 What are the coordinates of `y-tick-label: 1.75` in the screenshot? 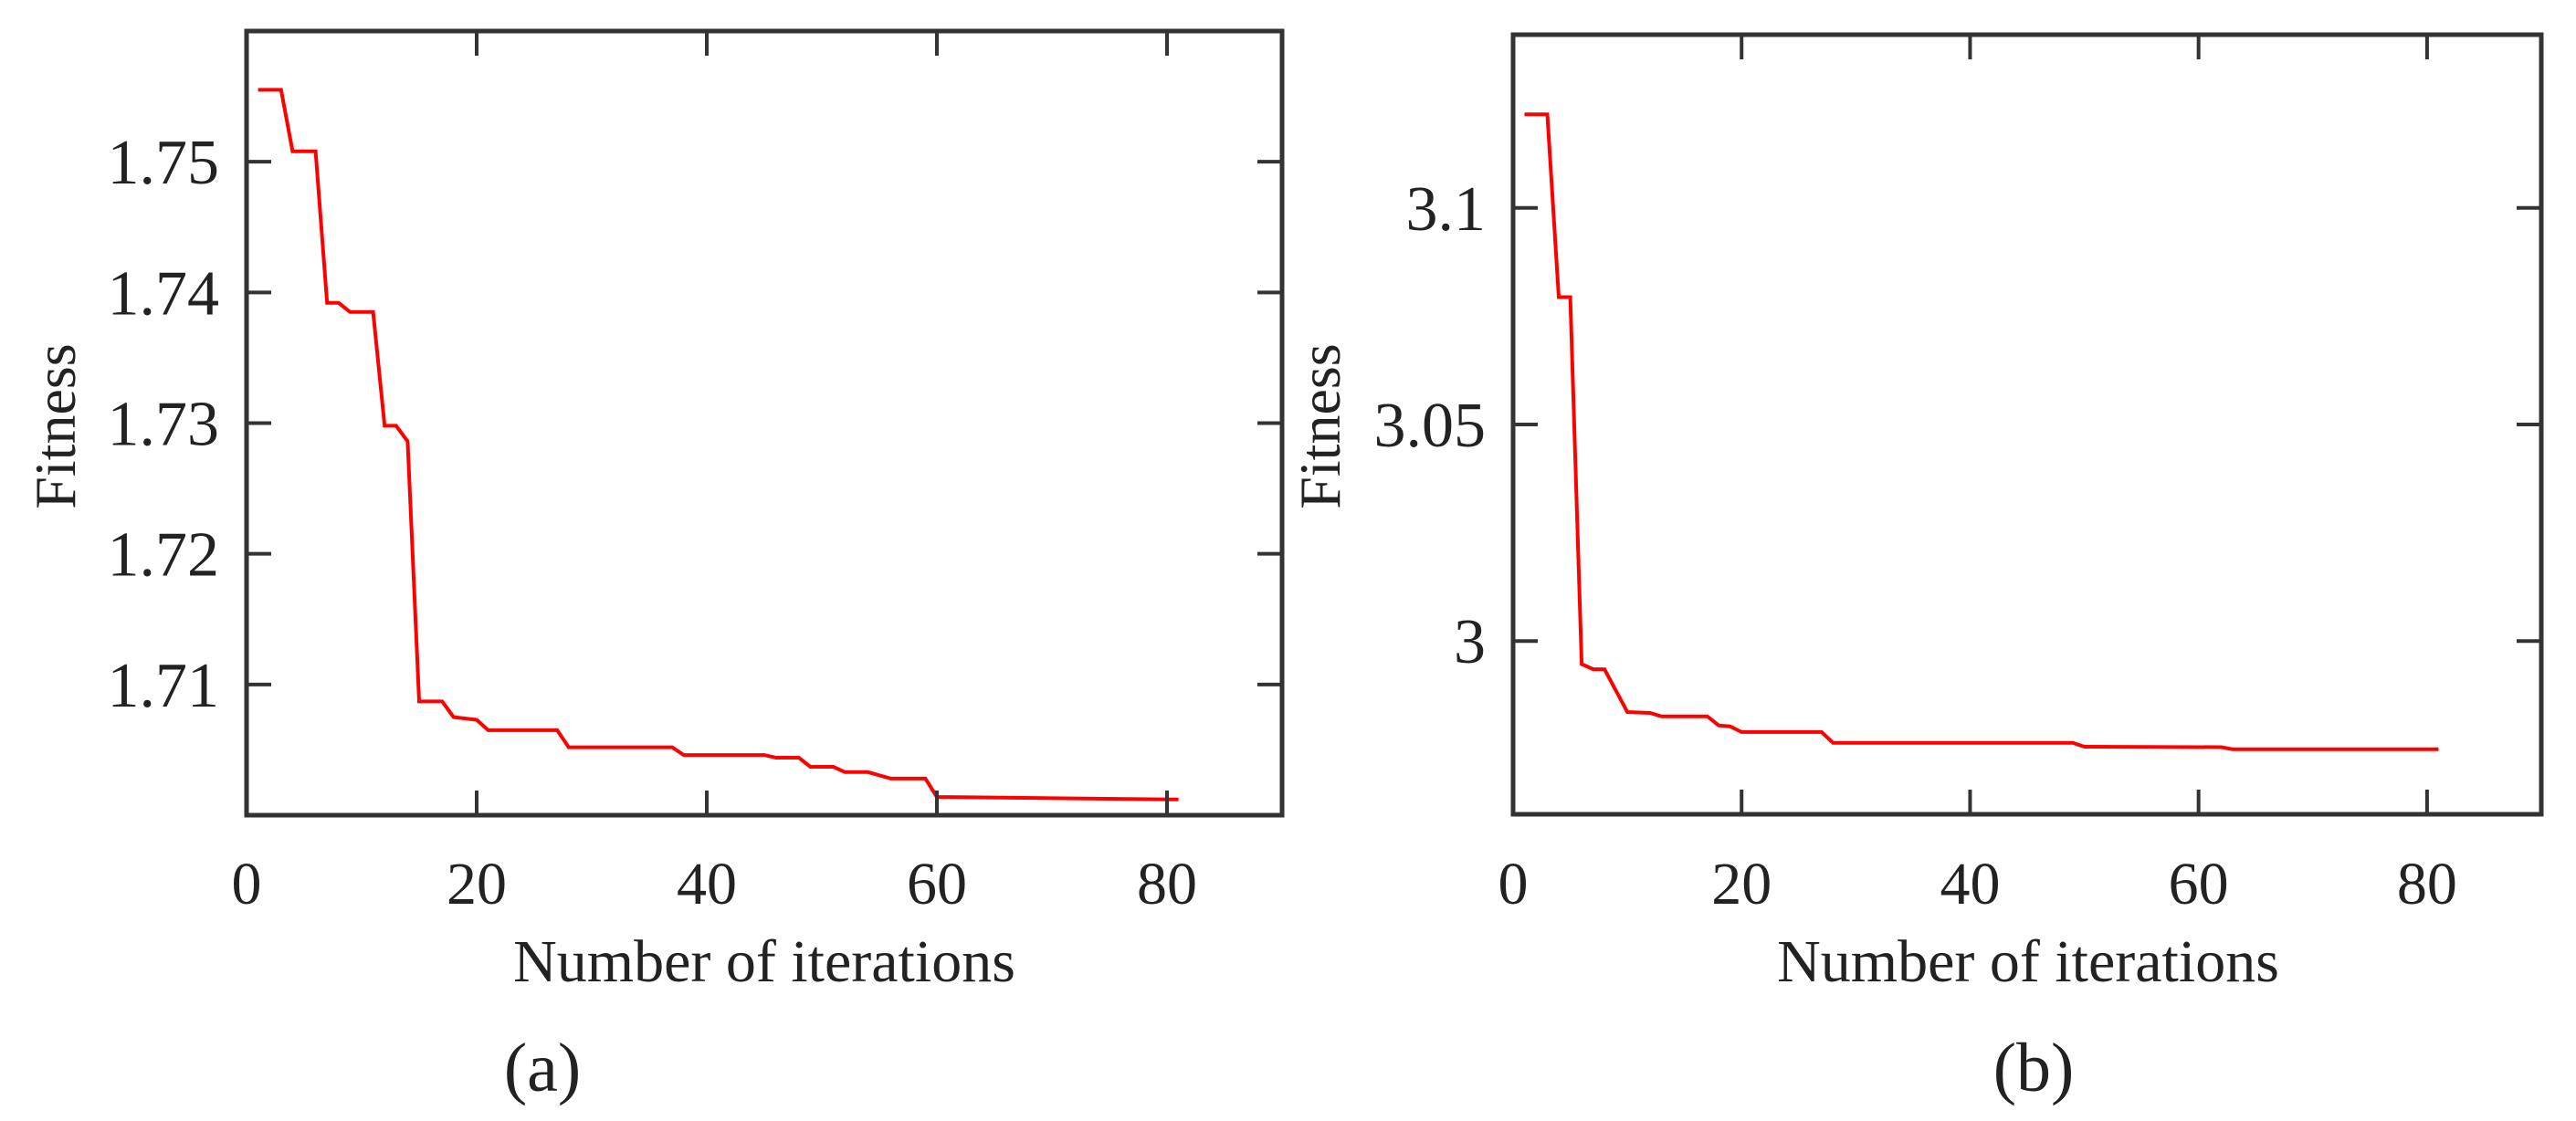 It's located at (164, 163).